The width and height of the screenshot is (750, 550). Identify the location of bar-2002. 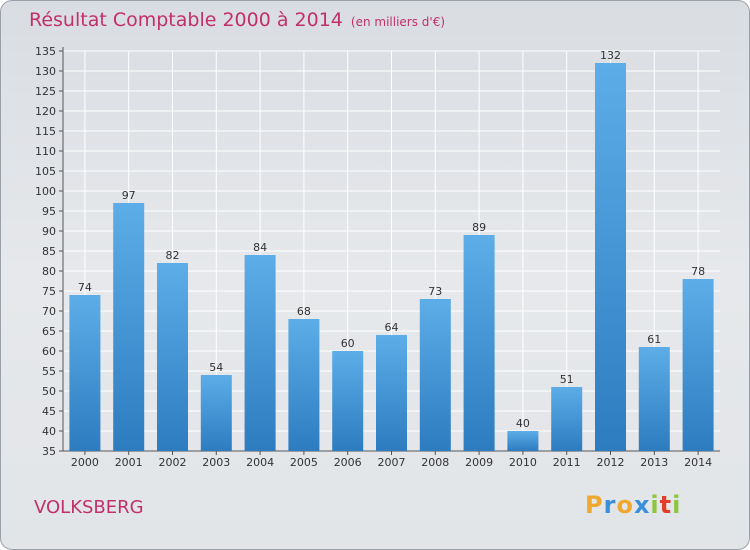
(172, 357).